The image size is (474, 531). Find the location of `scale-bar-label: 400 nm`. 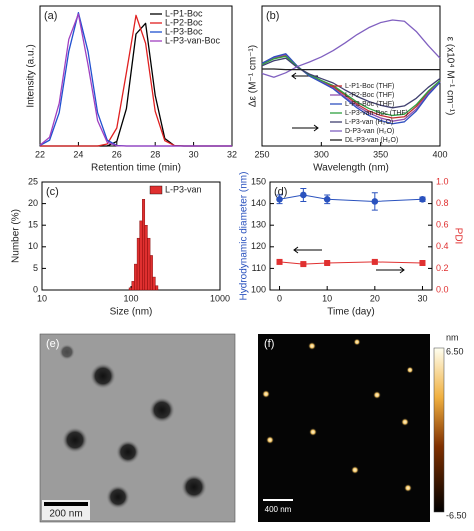

scale-bar-label: 400 nm is located at coordinates (278, 509).